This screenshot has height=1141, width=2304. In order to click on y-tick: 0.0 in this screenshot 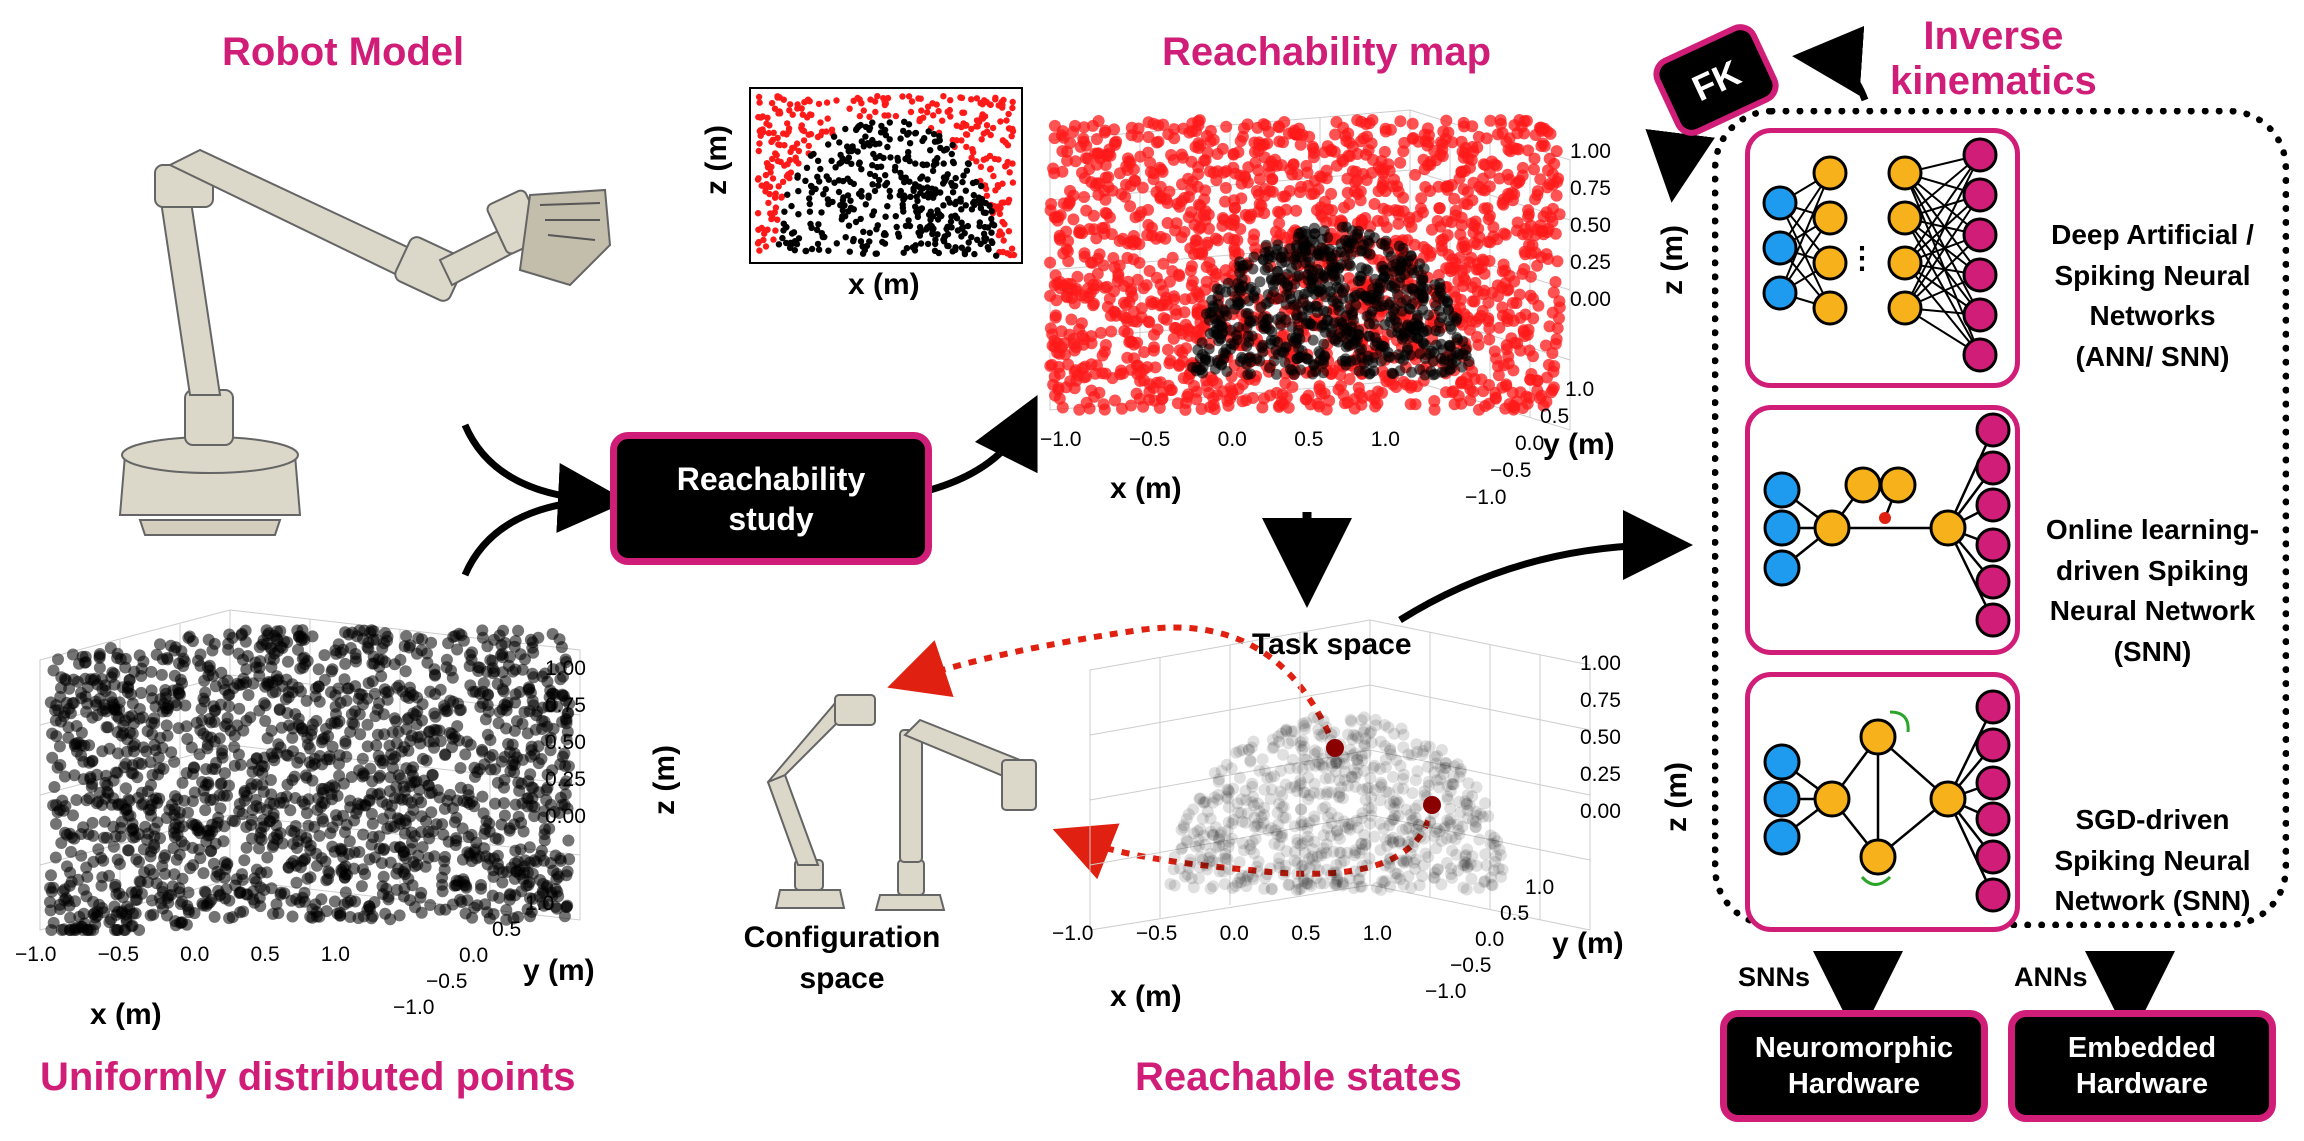, I will do `click(474, 955)`.